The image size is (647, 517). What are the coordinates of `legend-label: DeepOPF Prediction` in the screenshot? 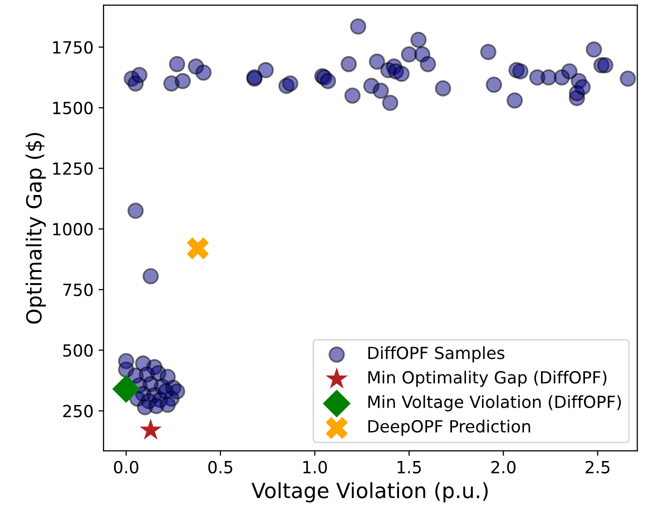 It's located at (449, 428).